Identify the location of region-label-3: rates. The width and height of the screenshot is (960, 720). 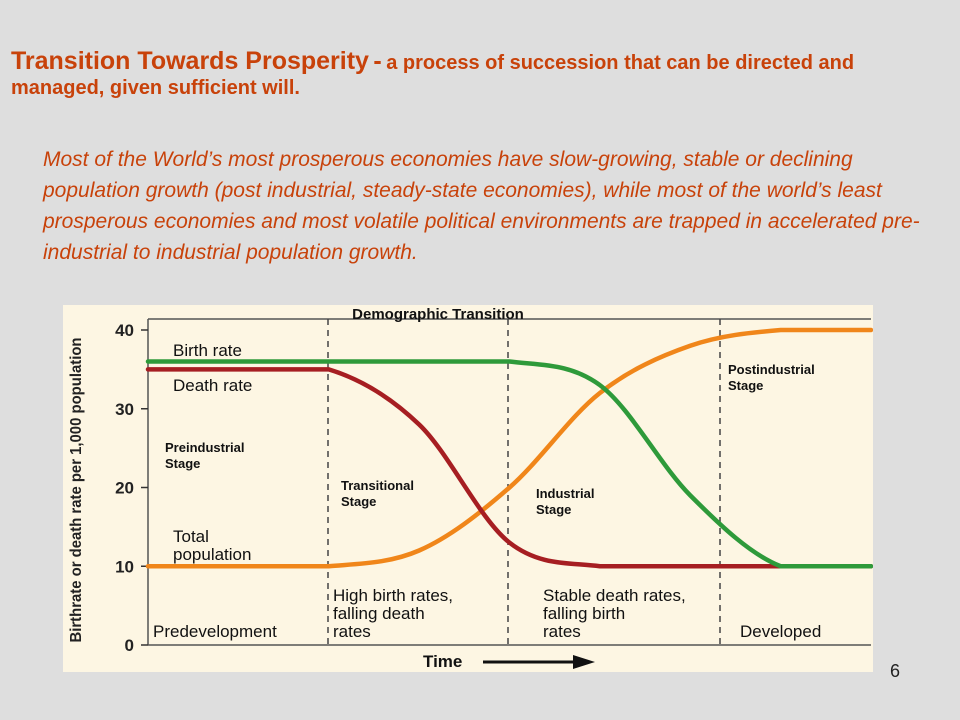
(562, 631).